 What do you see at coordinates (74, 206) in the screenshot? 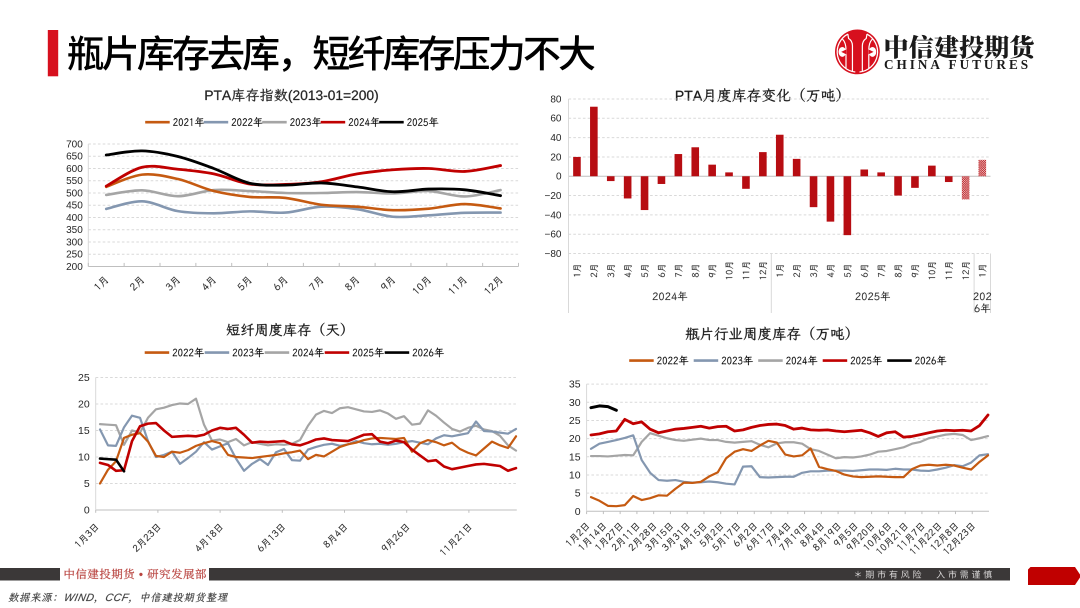
I see `svg-text: 450` at bounding box center [74, 206].